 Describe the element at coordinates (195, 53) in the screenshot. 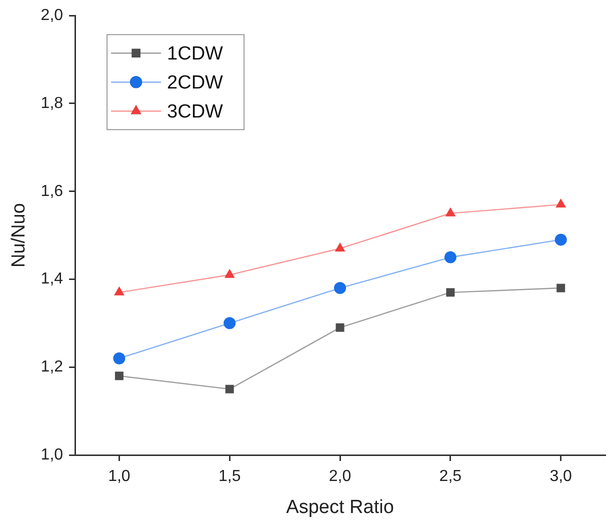

I see `legend-label: 1CDW` at that location.